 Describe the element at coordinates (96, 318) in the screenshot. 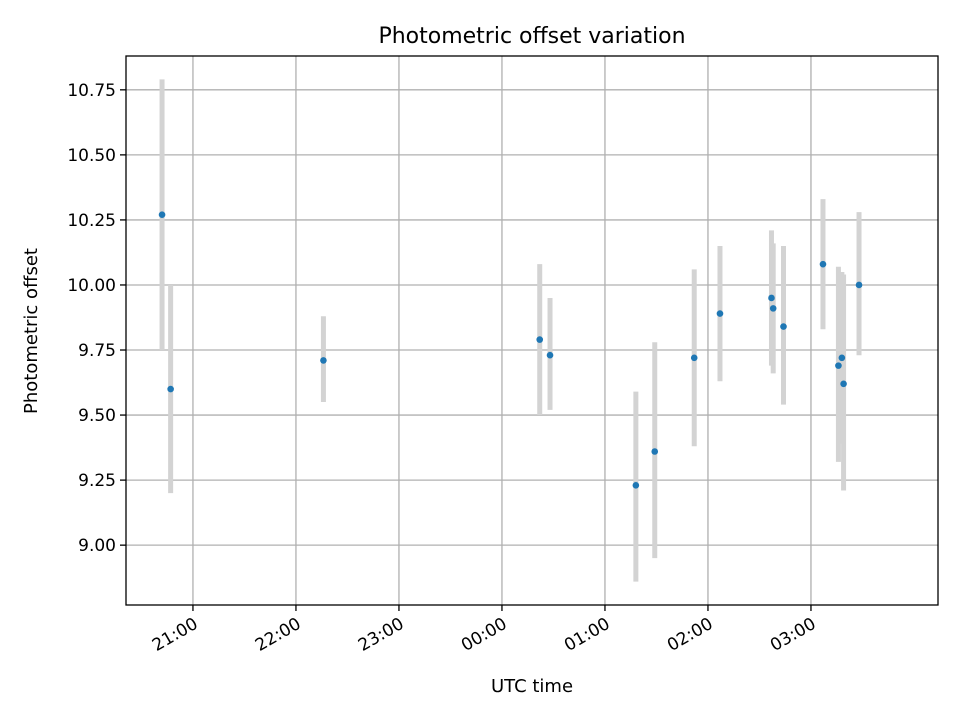

I see `y-axis-ticks: 9.00 9.25 9.50 9.75 10.00 10.25 10.50 10.75` at that location.